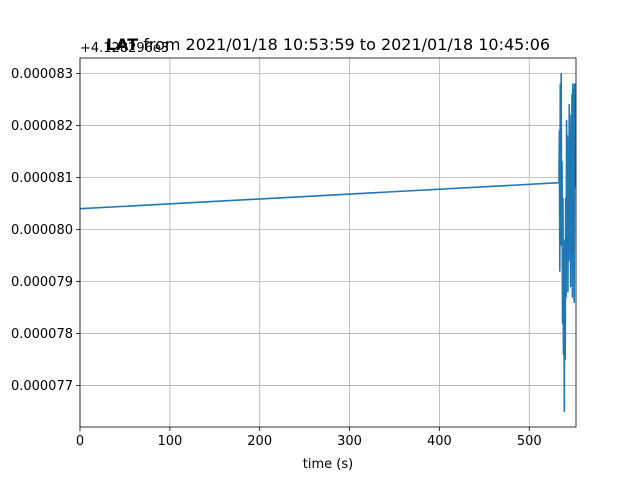 This screenshot has width=640, height=480. What do you see at coordinates (42, 334) in the screenshot?
I see `y-tick-label: 0.000078` at bounding box center [42, 334].